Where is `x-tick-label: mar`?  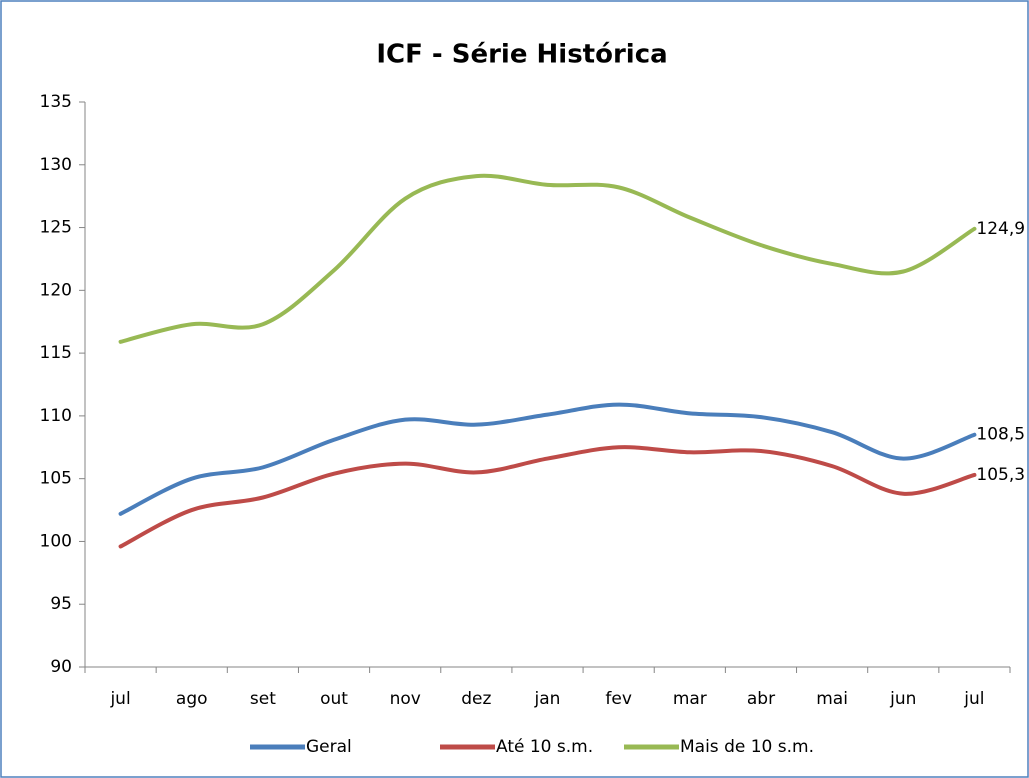 x-tick-label: mar is located at coordinates (690, 699).